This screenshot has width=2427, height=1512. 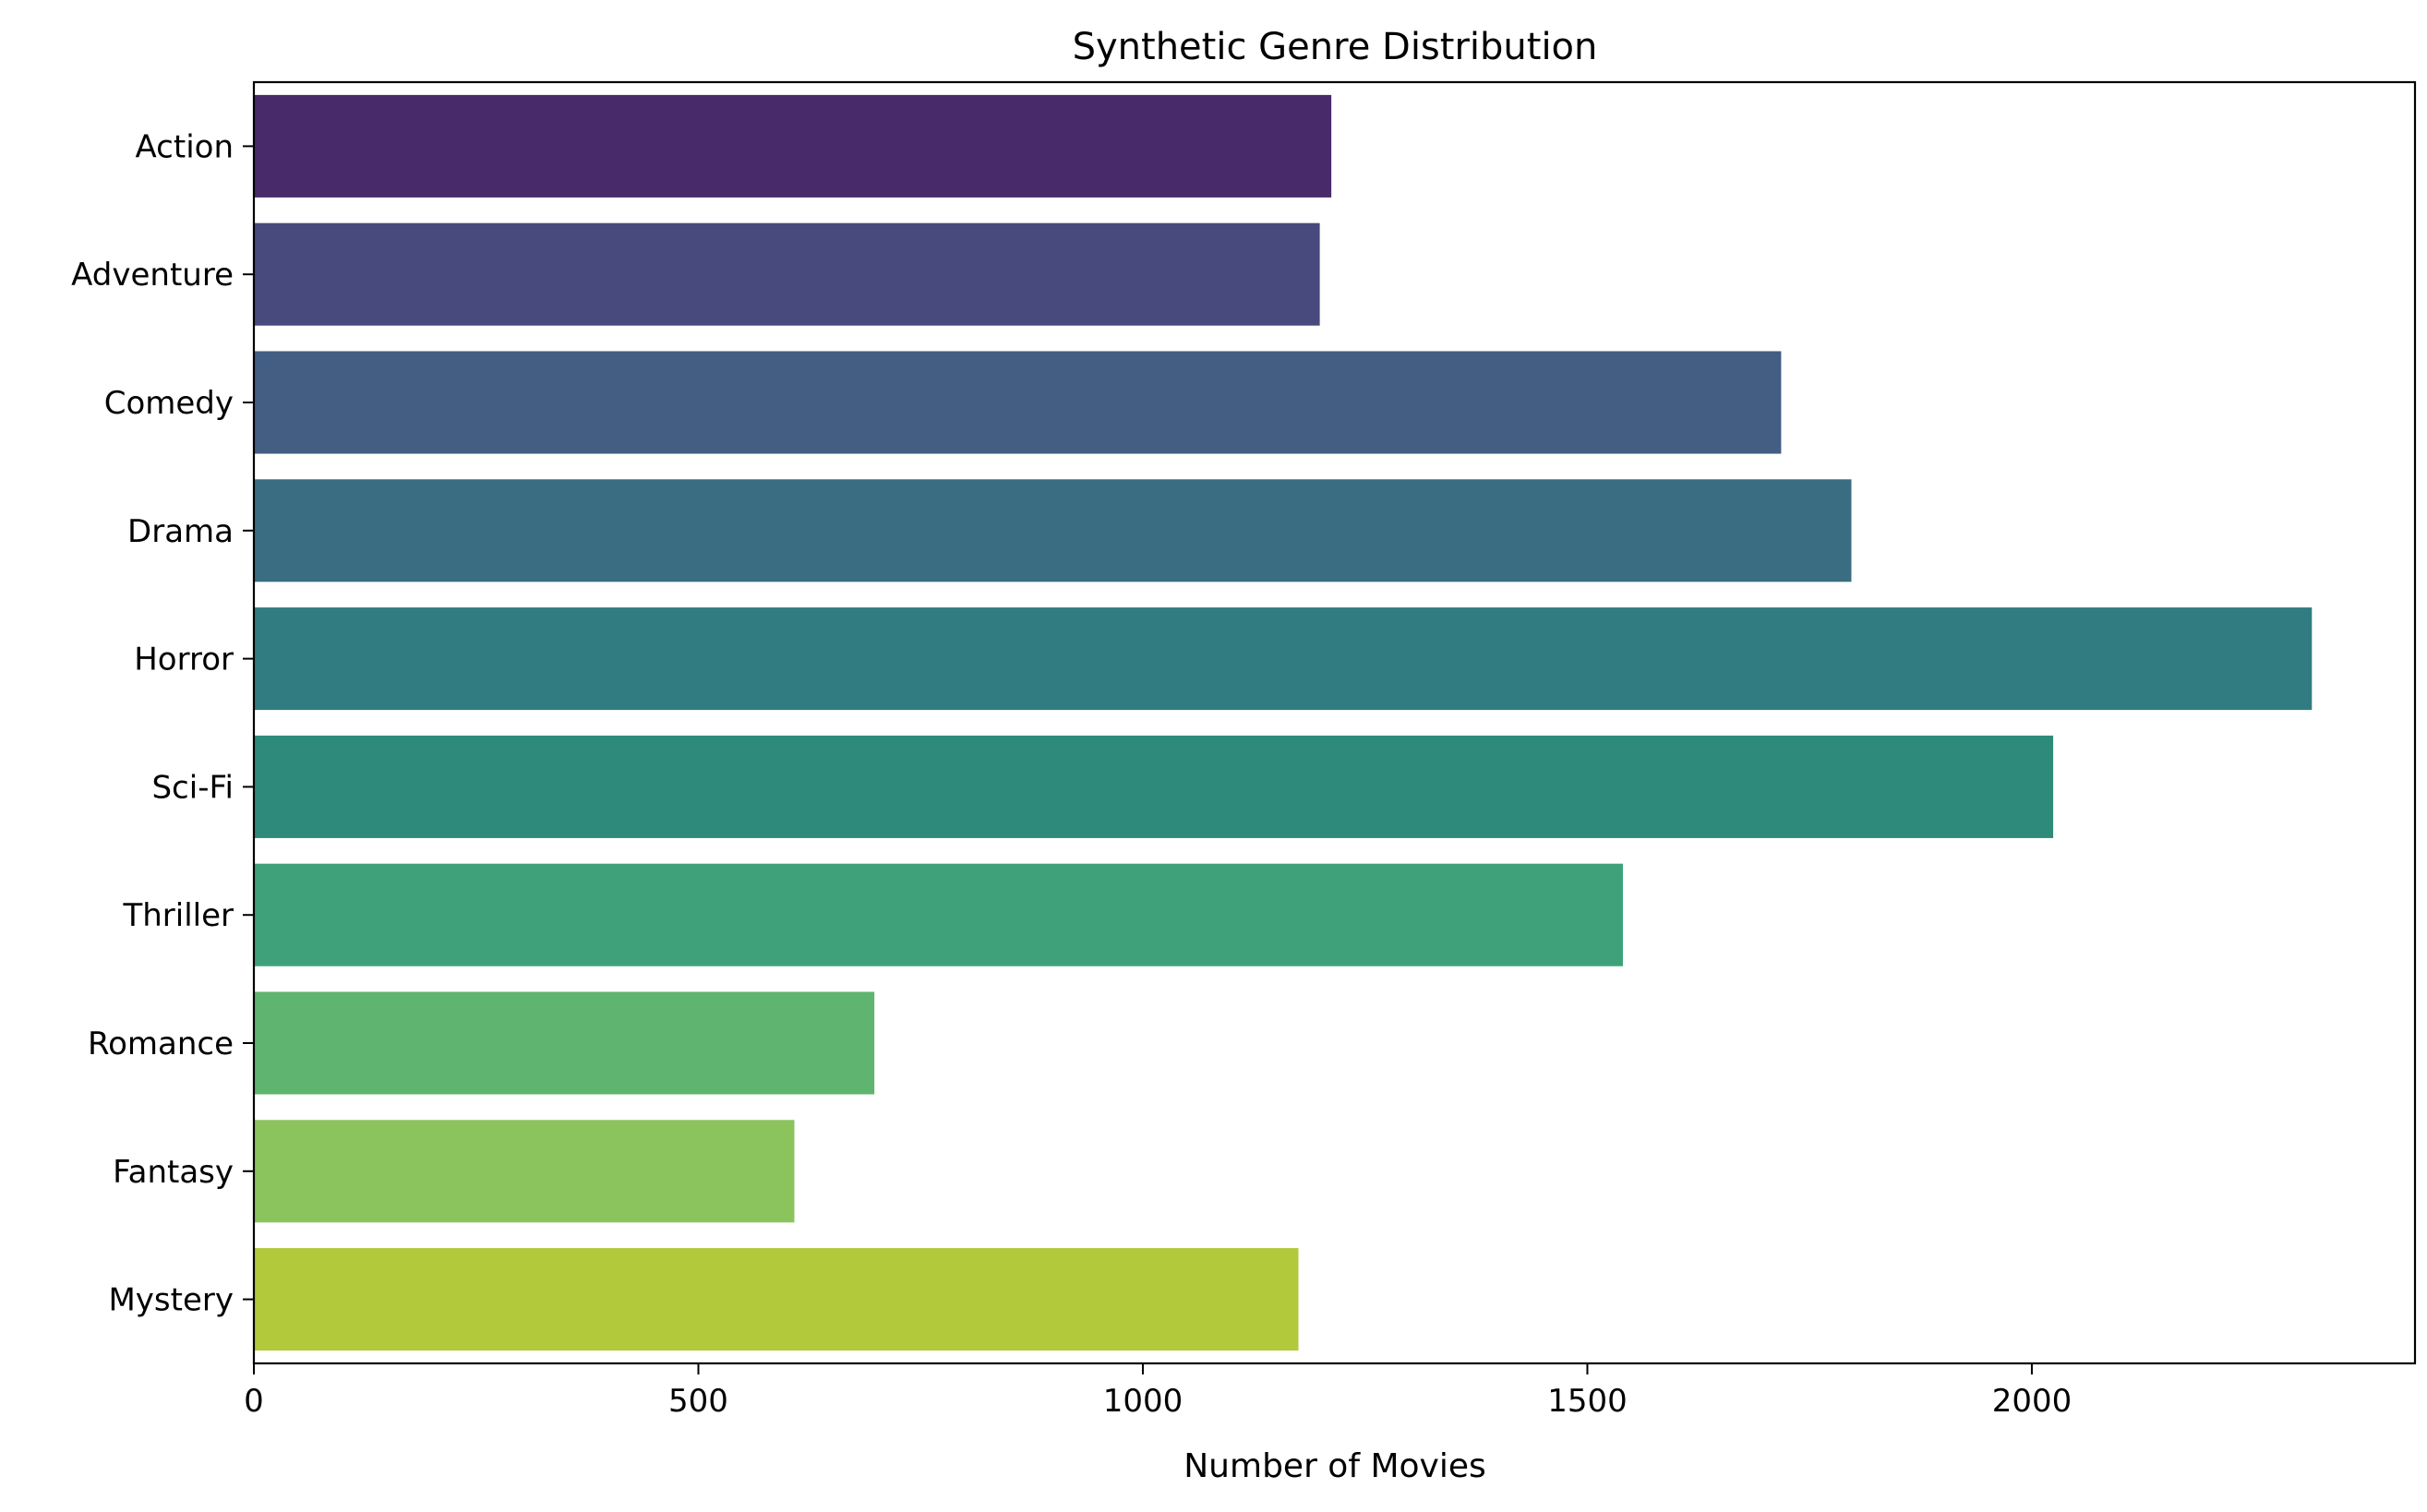 What do you see at coordinates (939, 914) in the screenshot?
I see `bar-thriller` at bounding box center [939, 914].